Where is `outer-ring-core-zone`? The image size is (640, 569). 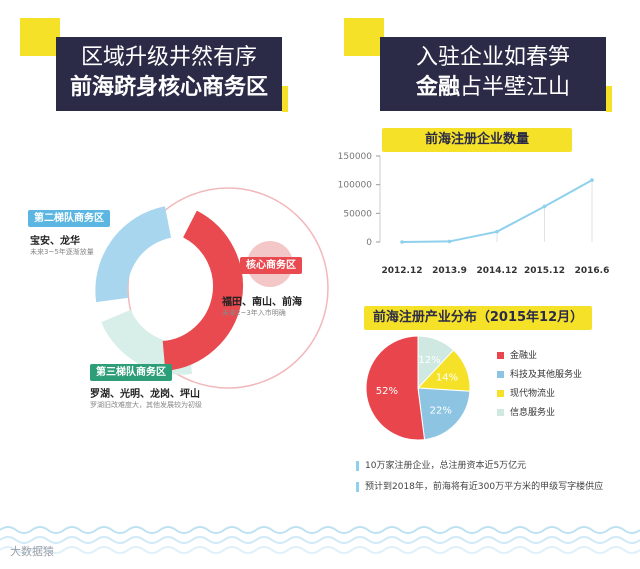
outer-ring-core-zone is located at coordinates (228, 288).